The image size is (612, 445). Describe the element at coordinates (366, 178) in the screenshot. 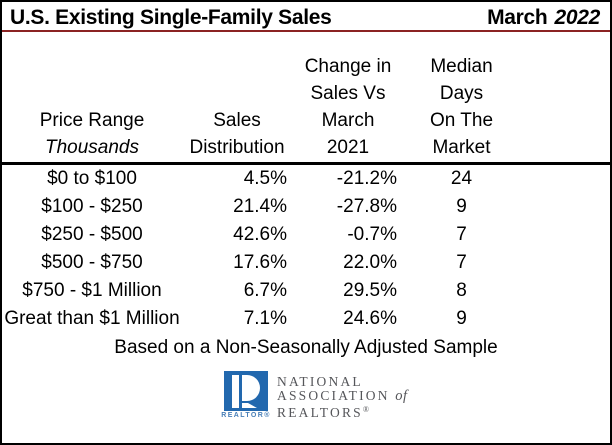

I see `change-vs-2021-cell: -21.2%` at that location.